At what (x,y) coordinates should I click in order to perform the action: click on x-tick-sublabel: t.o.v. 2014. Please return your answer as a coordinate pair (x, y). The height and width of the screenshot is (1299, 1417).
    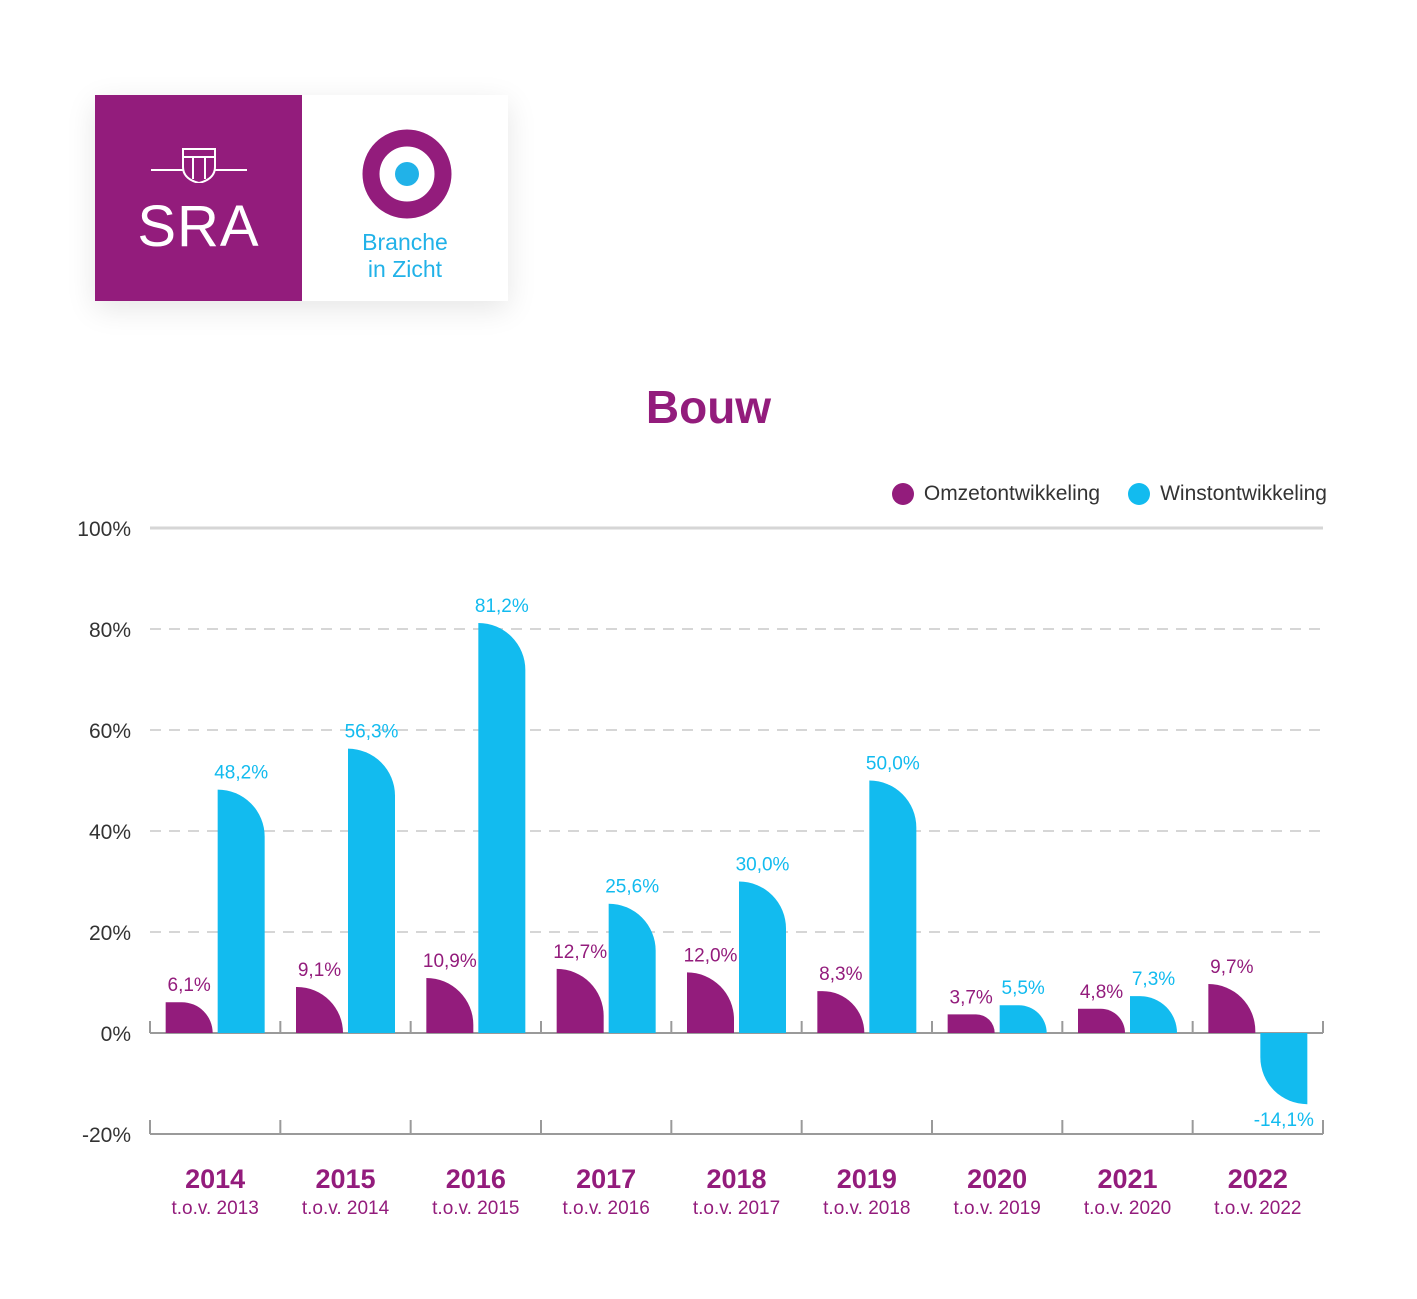
    Looking at the image, I should click on (346, 1208).